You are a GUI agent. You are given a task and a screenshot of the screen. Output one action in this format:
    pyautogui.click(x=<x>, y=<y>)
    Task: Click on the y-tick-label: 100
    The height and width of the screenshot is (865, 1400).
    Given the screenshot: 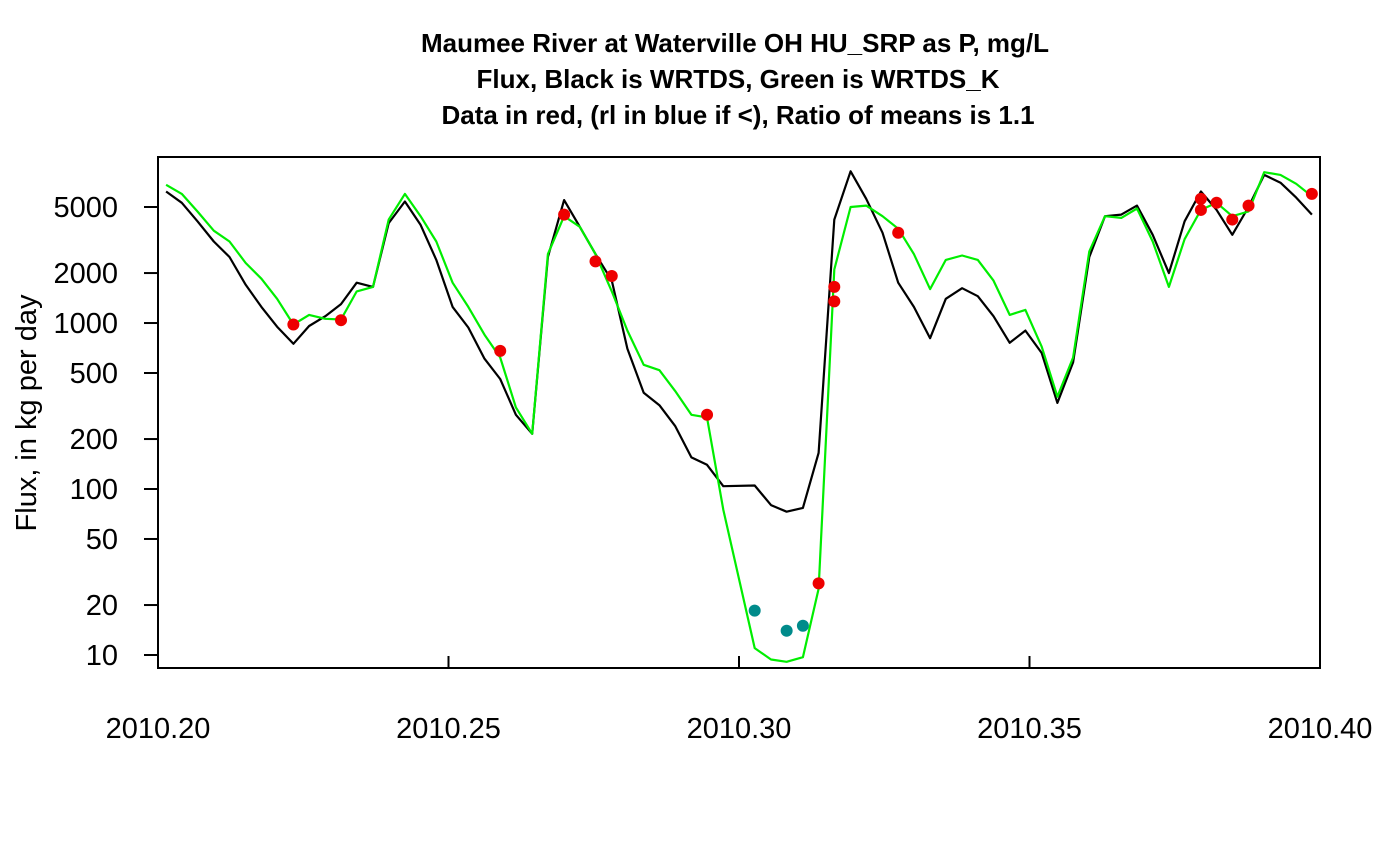 What is the action you would take?
    pyautogui.click(x=94, y=490)
    